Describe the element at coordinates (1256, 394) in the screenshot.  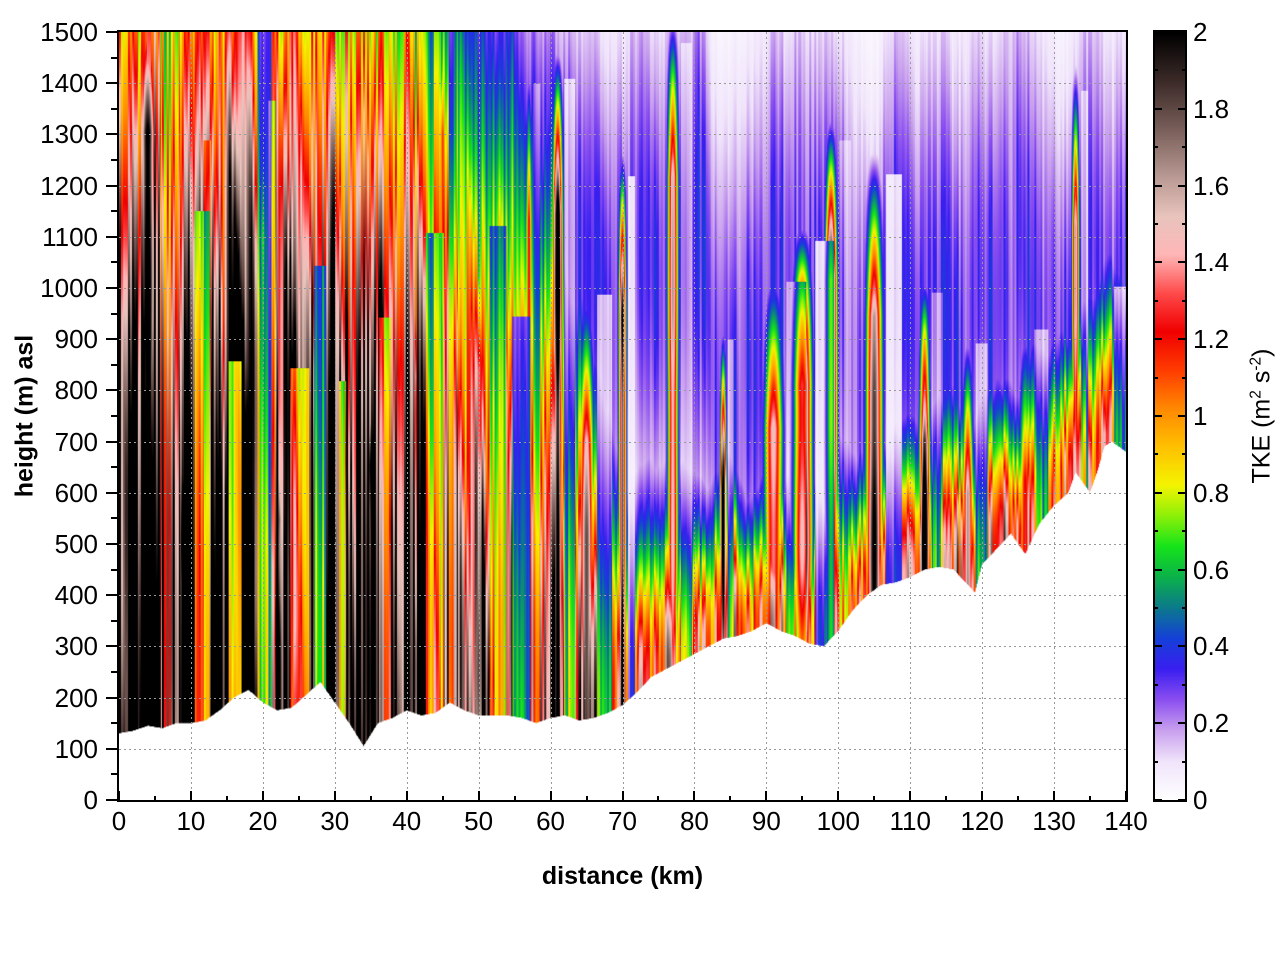
I see `colorbar-title-sup-1: 2` at that location.